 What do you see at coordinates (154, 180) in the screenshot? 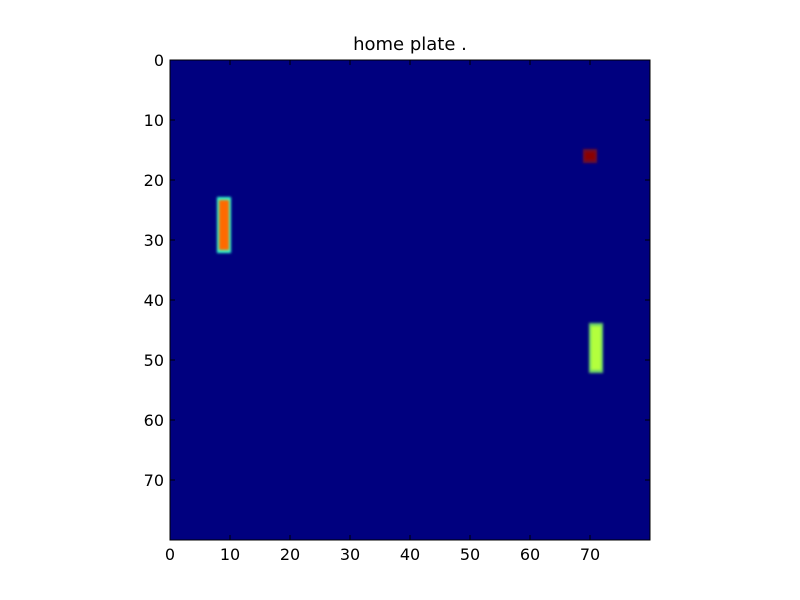
I see `y-tick-label: 20` at bounding box center [154, 180].